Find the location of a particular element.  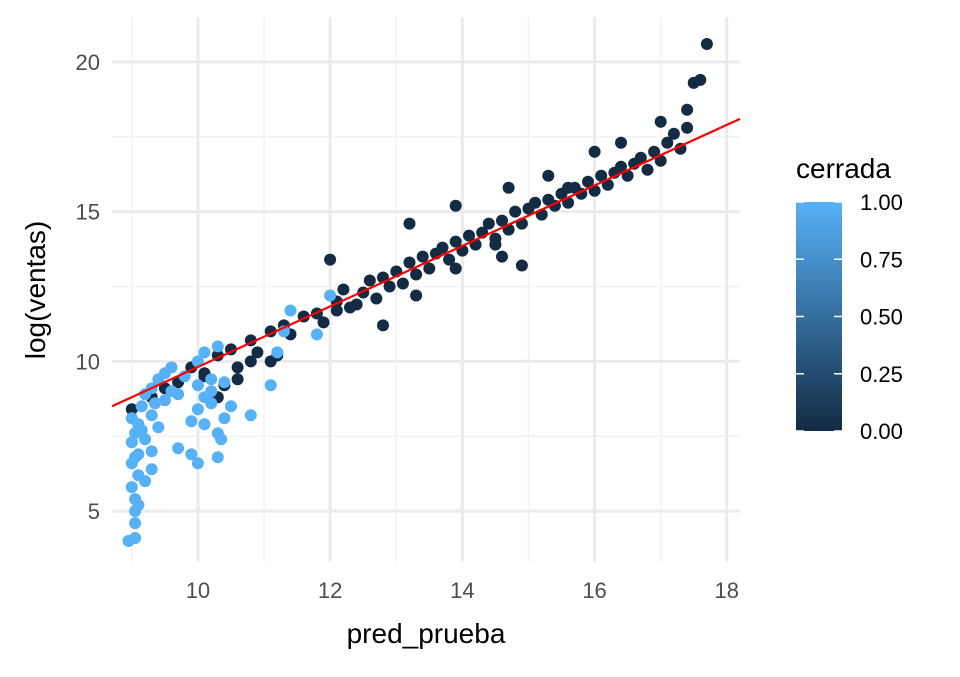

y-tick-label: 5 is located at coordinates (94, 511).